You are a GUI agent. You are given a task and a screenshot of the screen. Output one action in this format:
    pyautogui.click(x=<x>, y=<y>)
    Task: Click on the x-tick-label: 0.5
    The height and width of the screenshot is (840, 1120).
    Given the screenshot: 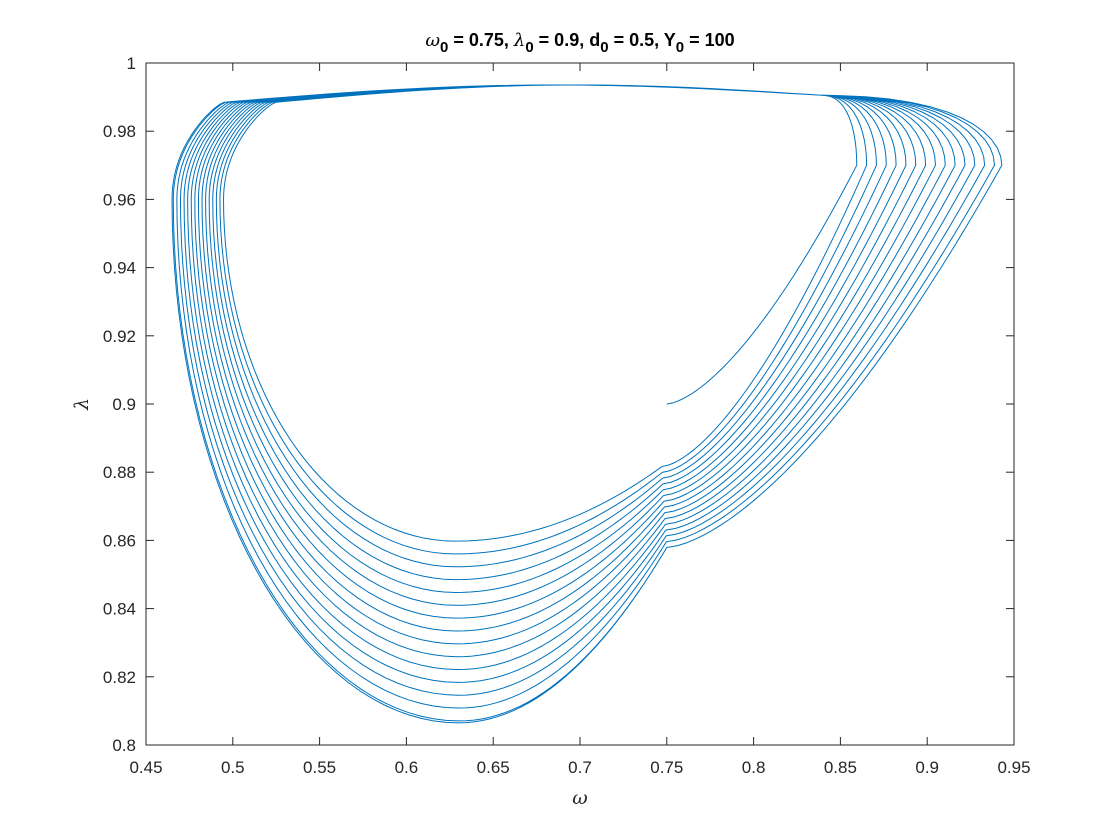 What is the action you would take?
    pyautogui.click(x=233, y=767)
    